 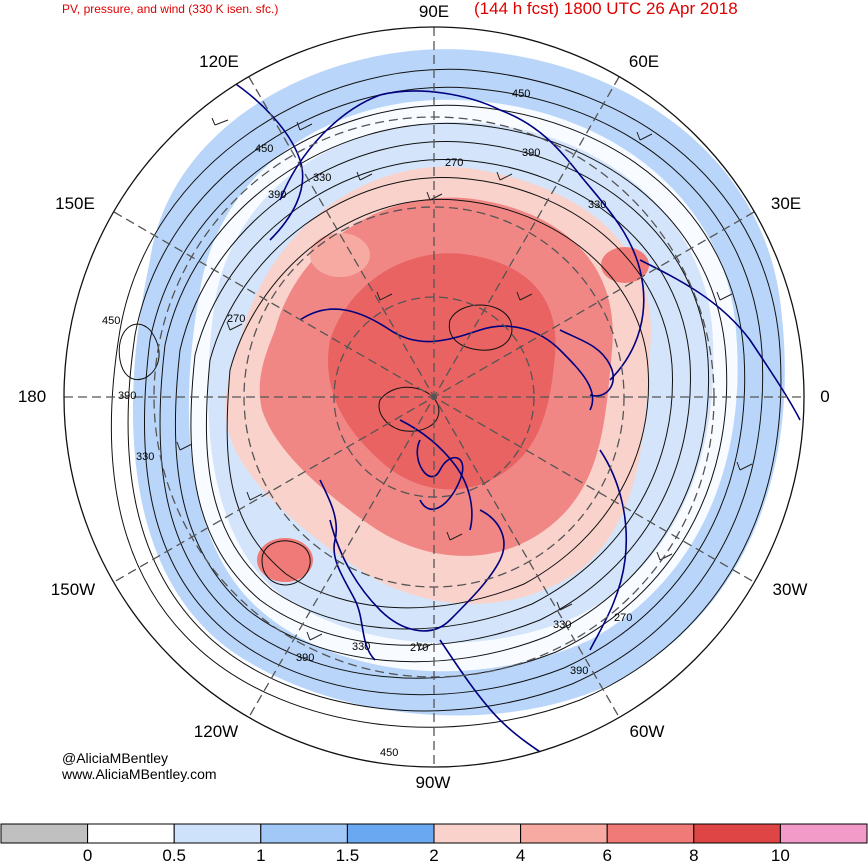 I want to click on colorbar-tick-label: 8, so click(x=694, y=855).